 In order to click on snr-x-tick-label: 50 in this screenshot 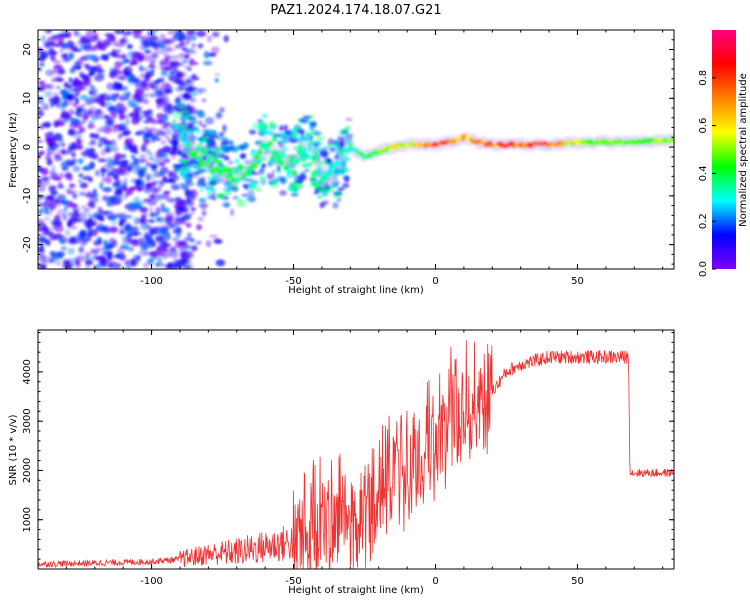, I will do `click(577, 581)`.